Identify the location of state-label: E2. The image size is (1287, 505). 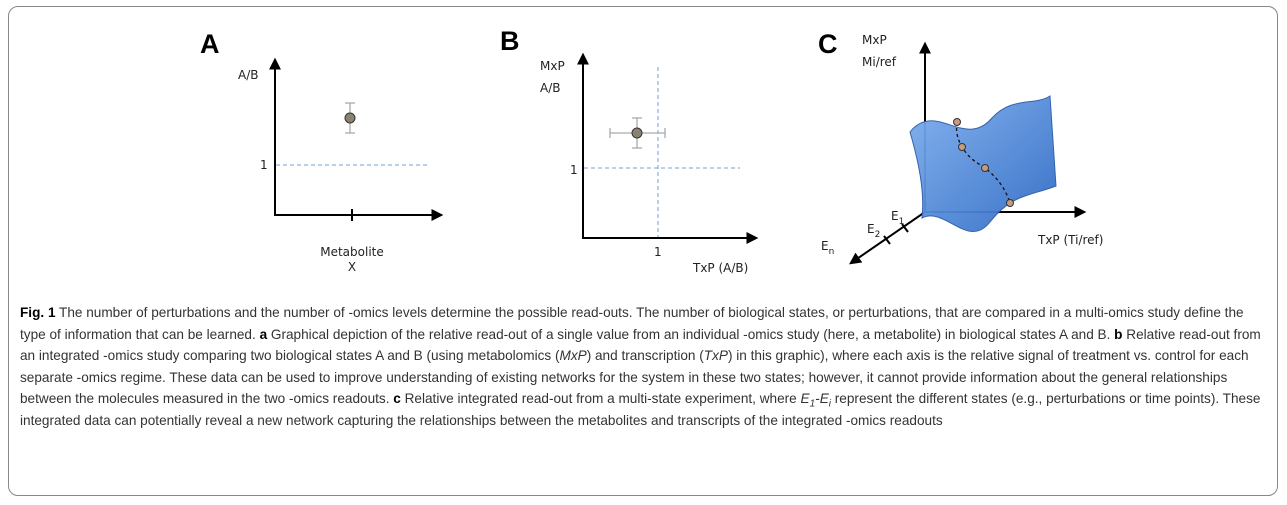
(873, 231).